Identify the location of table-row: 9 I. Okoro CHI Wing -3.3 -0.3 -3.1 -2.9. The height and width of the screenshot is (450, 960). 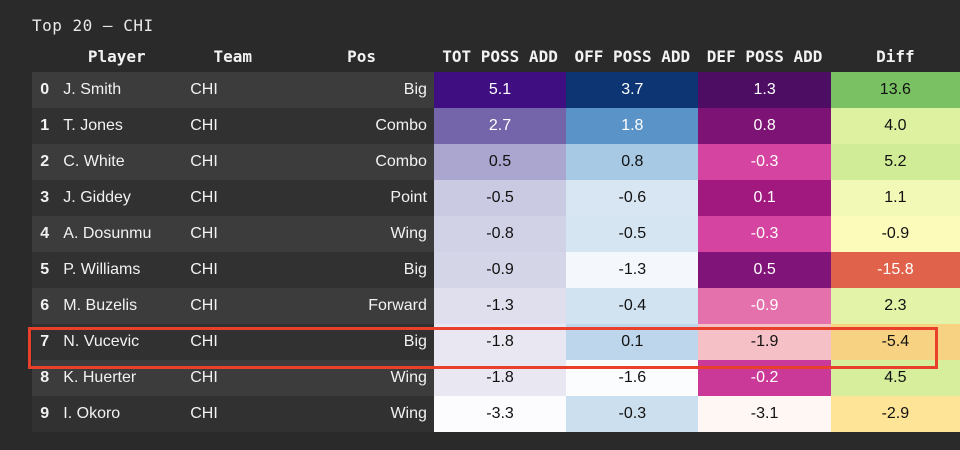
(496, 414).